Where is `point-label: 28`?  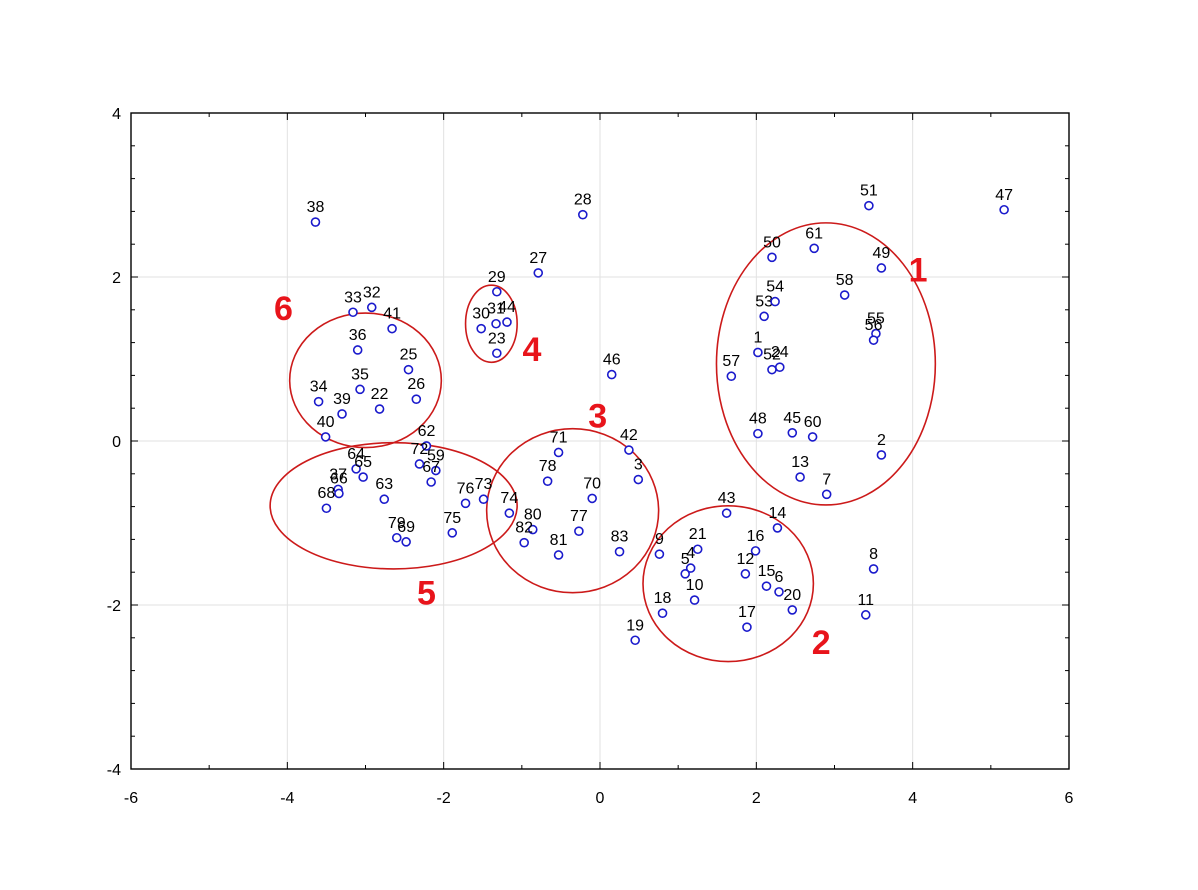
point-label: 28 is located at coordinates (583, 200).